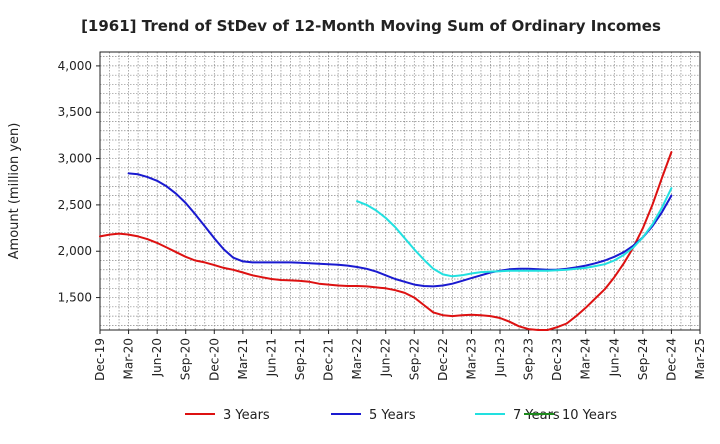 This screenshot has width=720, height=444. I want to click on legend-label-3-years: 3 Years, so click(246, 415).